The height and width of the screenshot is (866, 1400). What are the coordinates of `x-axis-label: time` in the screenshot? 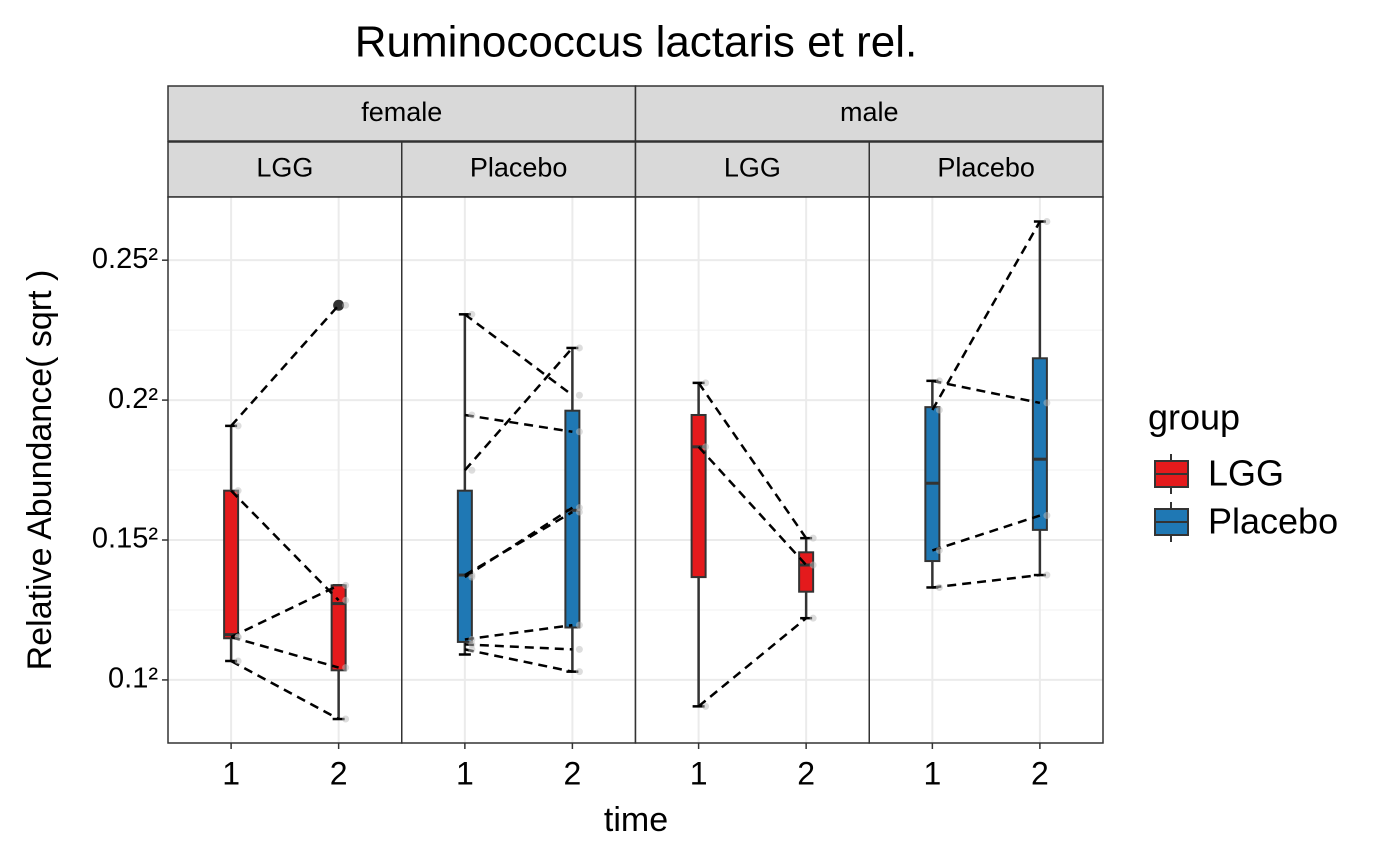 It's located at (636, 820).